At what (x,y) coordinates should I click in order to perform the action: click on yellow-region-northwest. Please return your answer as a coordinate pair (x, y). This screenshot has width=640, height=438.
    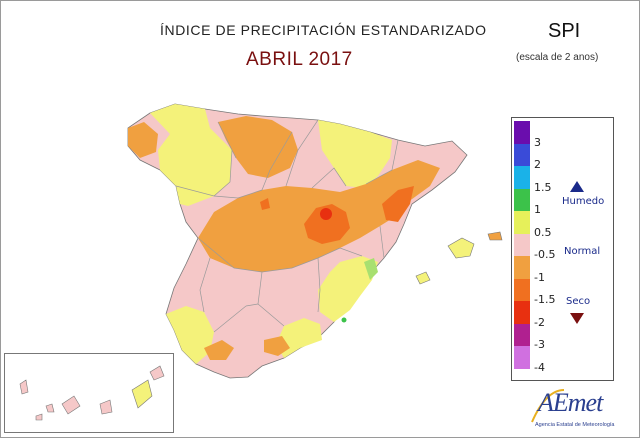
    Looking at the image, I should click on (191, 155).